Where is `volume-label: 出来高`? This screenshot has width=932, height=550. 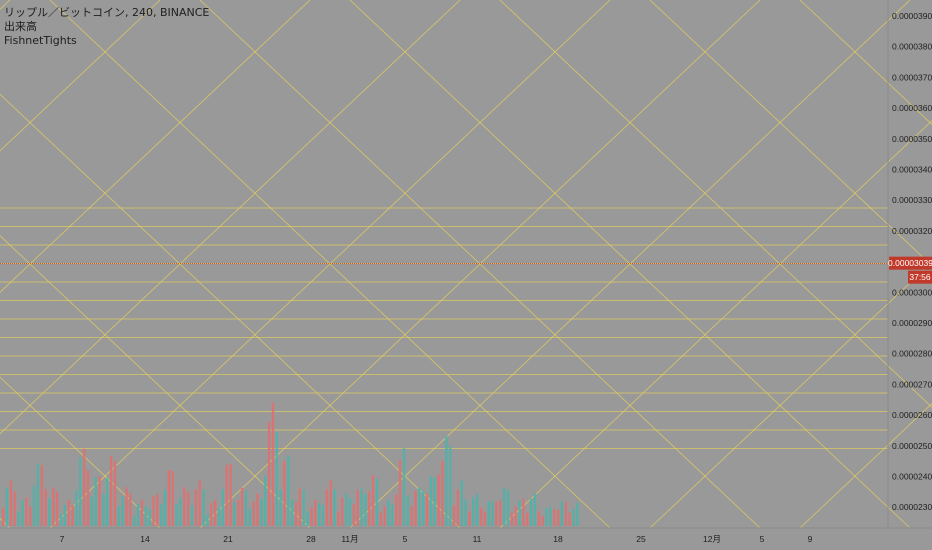 volume-label: 出来高 is located at coordinates (20, 26).